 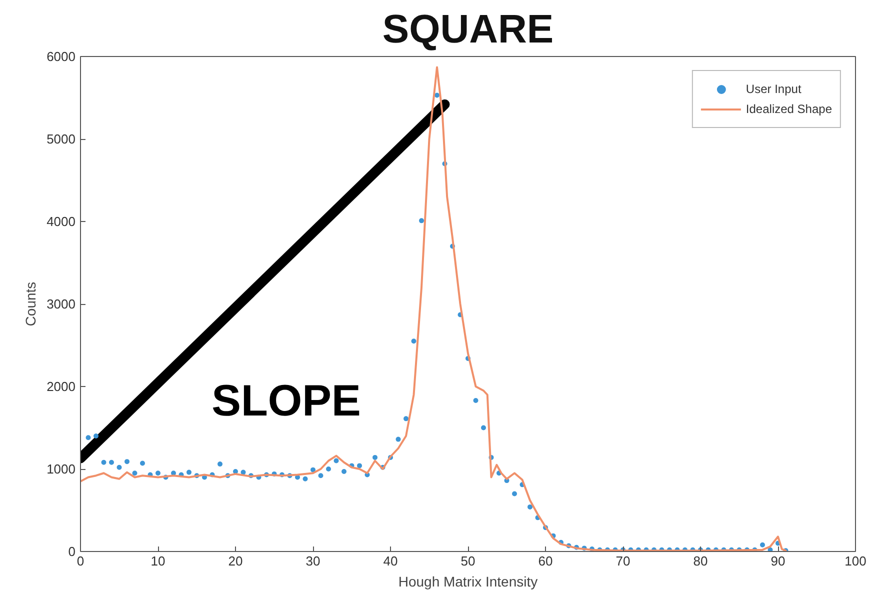 What do you see at coordinates (158, 561) in the screenshot?
I see `x-tick-label: 10` at bounding box center [158, 561].